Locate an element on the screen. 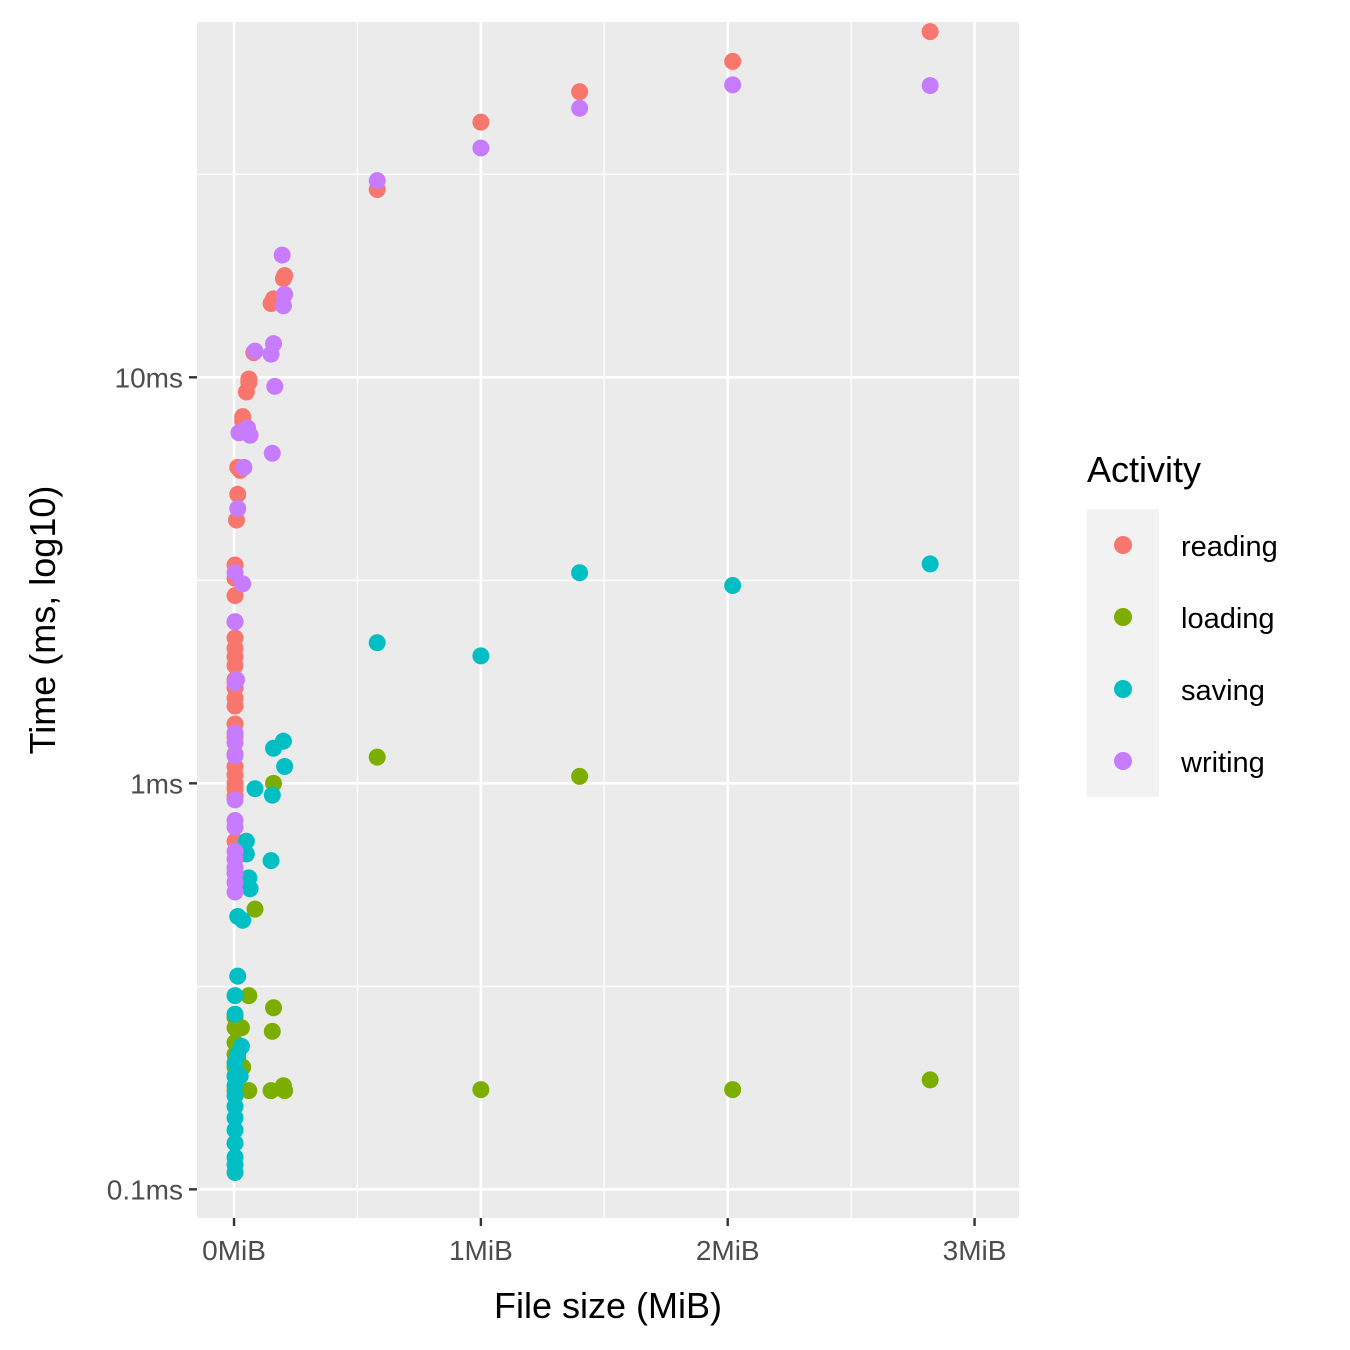 Image resolution: width=1350 pixels, height=1350 pixels. legend-label-writing: writing is located at coordinates (1222, 763).